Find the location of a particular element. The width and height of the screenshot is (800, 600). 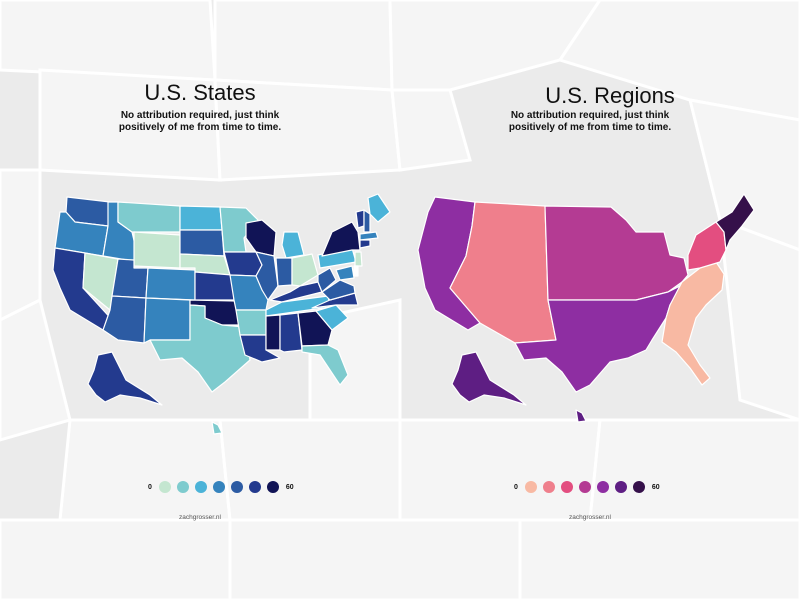

state-wyoming is located at coordinates (157, 250).